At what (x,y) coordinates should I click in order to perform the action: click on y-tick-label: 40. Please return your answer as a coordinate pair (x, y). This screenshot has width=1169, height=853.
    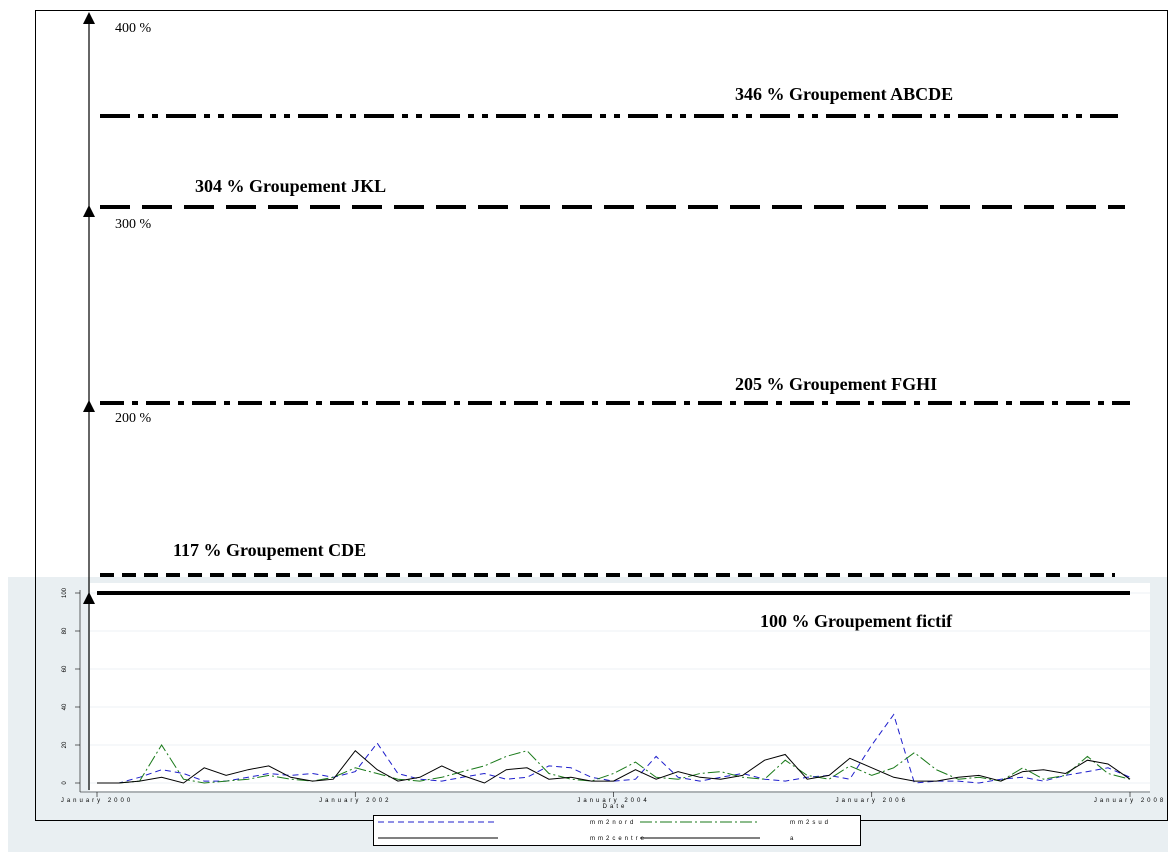
    Looking at the image, I should click on (65, 706).